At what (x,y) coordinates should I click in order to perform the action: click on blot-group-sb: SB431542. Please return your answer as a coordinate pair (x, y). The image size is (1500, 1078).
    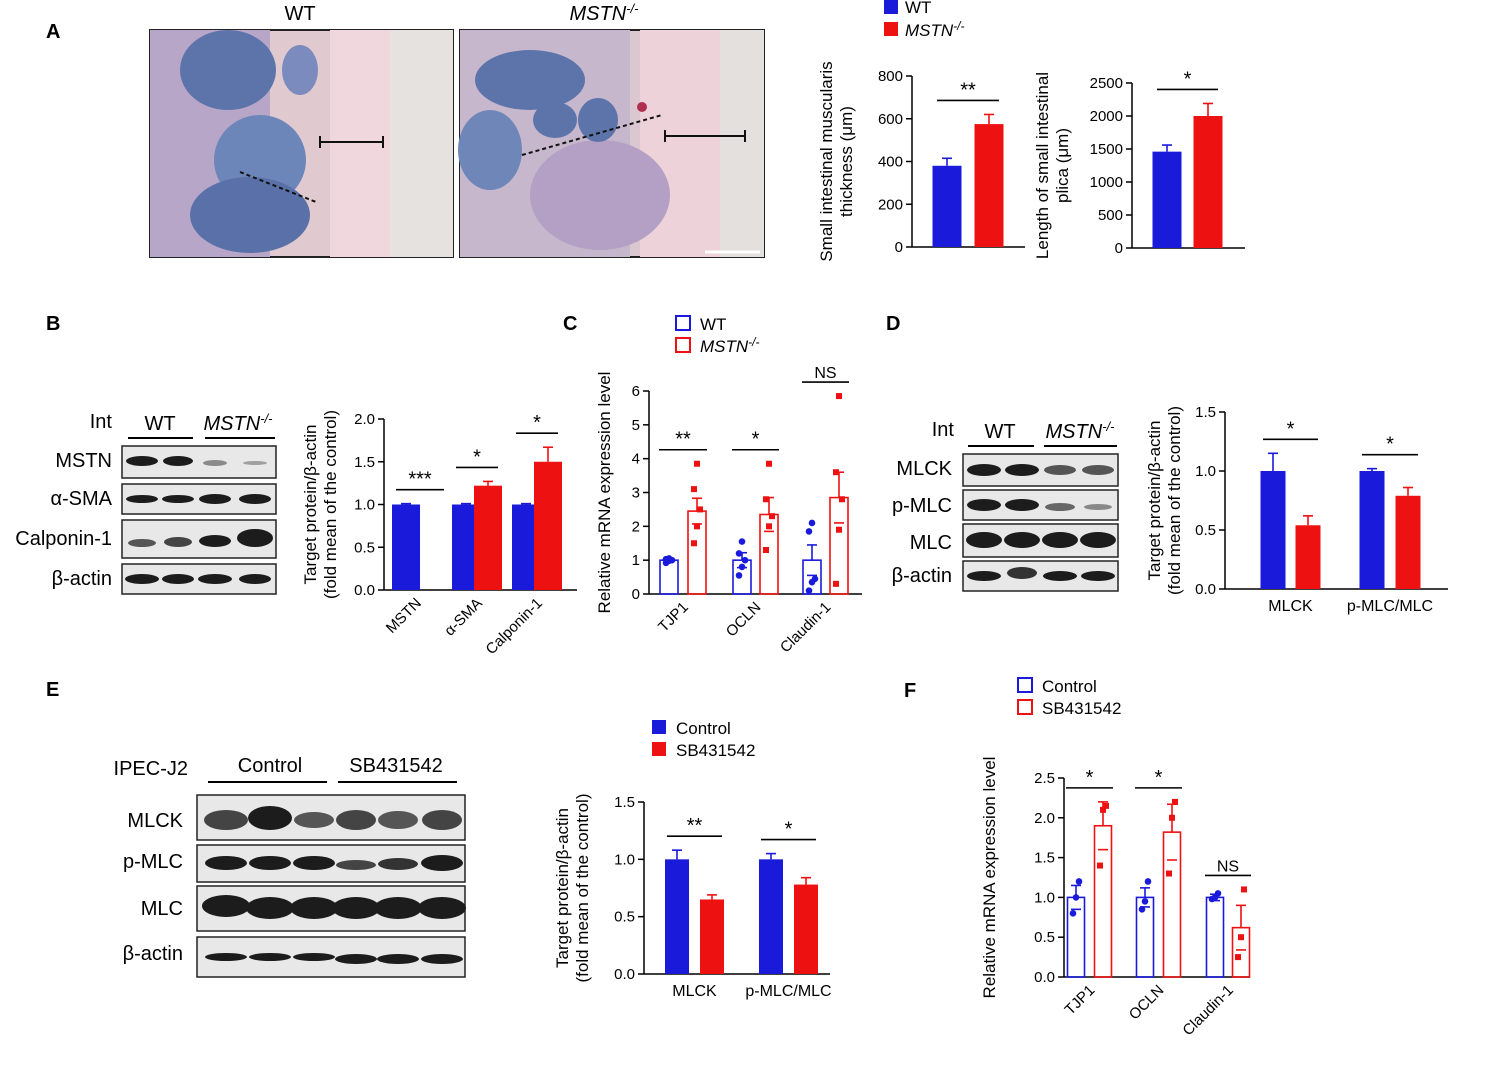
    Looking at the image, I should click on (395, 766).